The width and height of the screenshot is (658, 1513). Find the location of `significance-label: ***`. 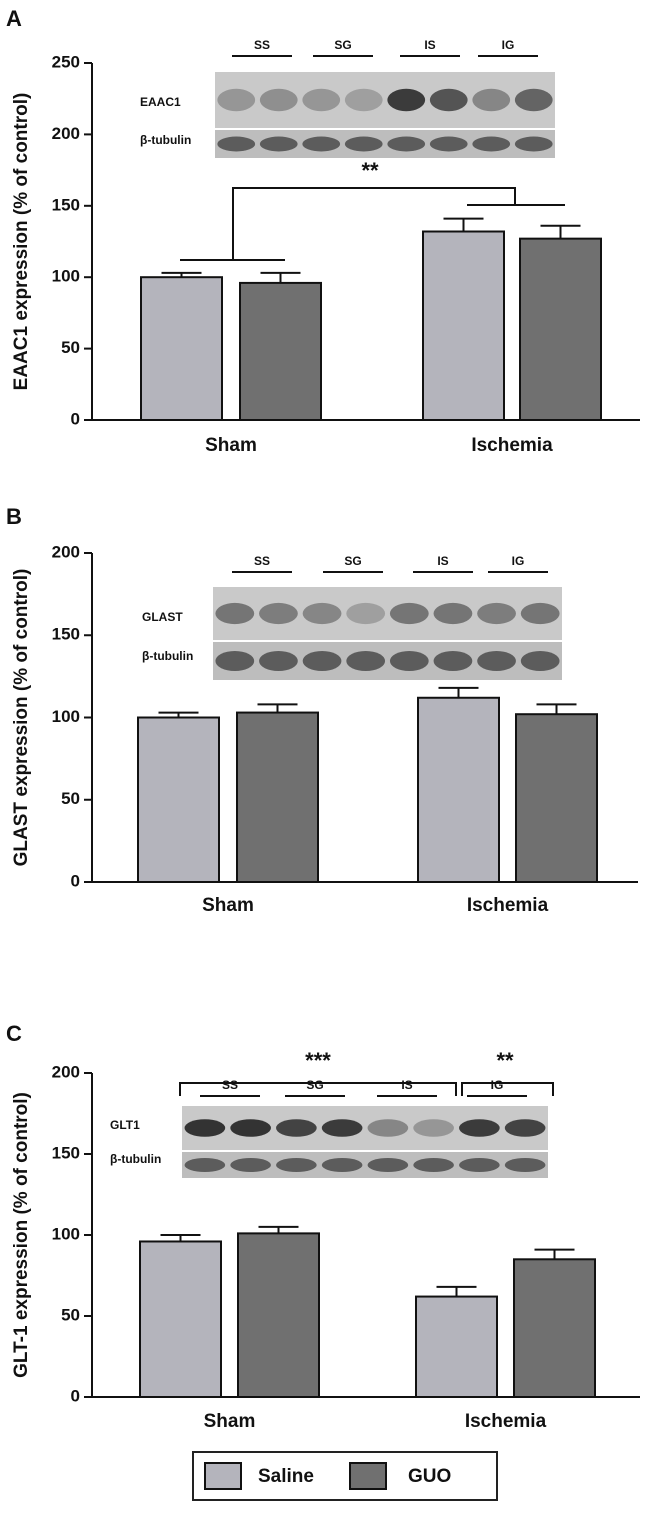

significance-label: *** is located at coordinates (318, 1060).